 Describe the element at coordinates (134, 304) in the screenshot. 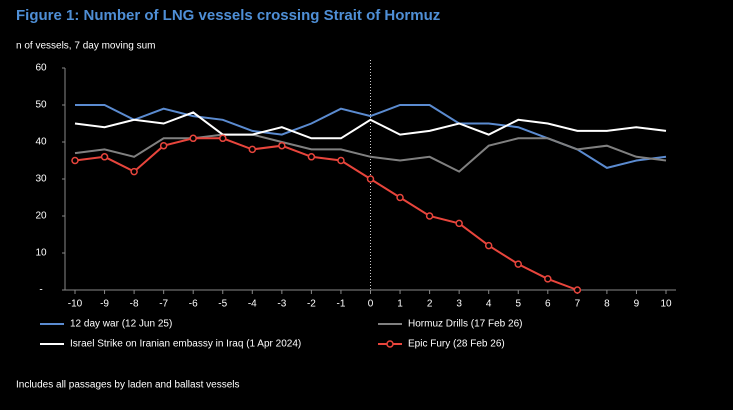

I see `x-tick-label: -8` at that location.